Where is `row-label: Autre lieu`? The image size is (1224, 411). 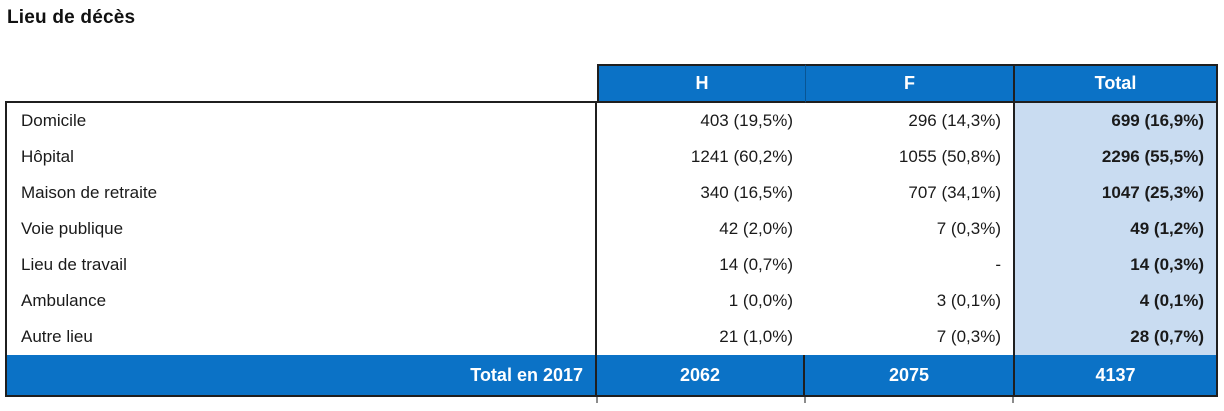 row-label: Autre lieu is located at coordinates (301, 337).